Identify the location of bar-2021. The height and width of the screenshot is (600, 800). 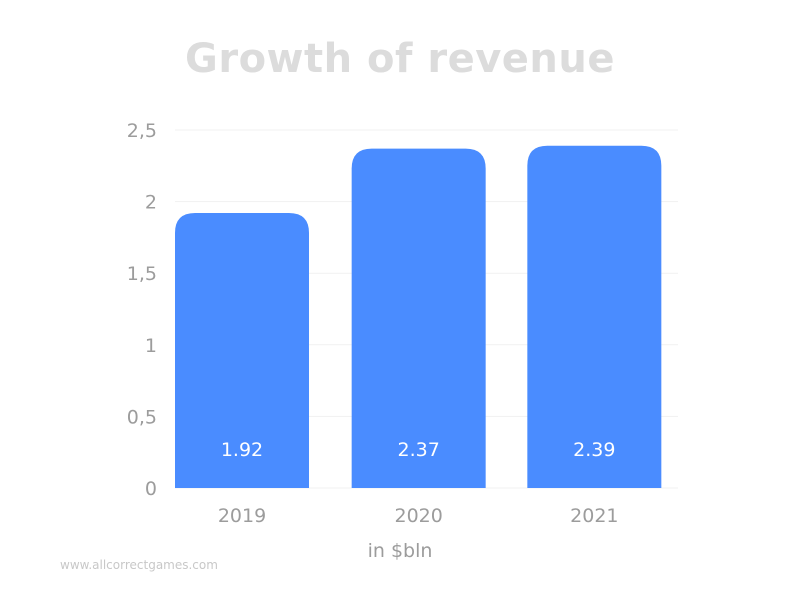
(594, 316).